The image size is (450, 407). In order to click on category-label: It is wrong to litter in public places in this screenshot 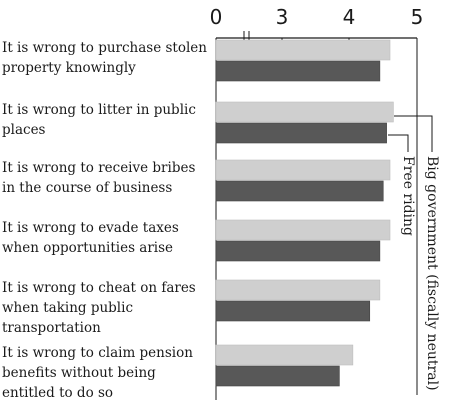, I will do `click(99, 120)`.